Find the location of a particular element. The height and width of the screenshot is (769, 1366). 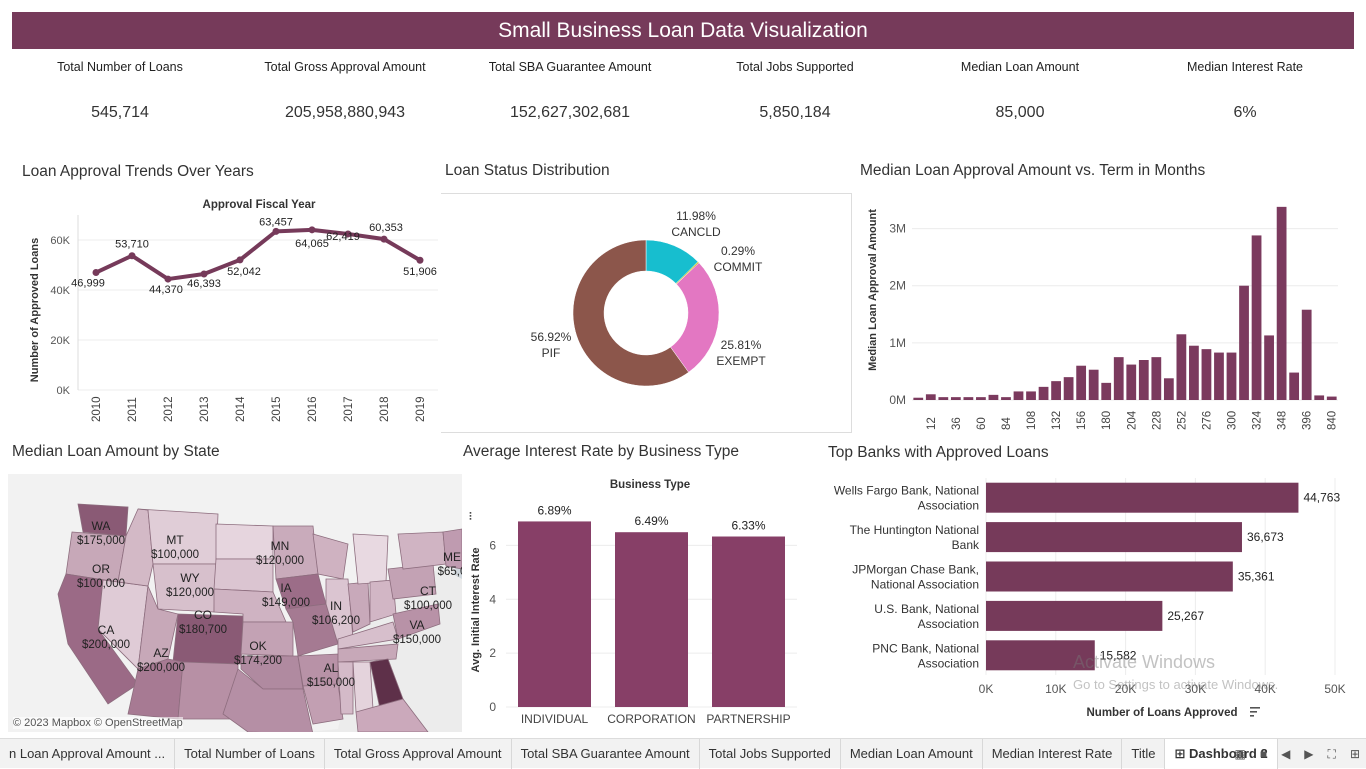

state-tx is located at coordinates (267, 700).